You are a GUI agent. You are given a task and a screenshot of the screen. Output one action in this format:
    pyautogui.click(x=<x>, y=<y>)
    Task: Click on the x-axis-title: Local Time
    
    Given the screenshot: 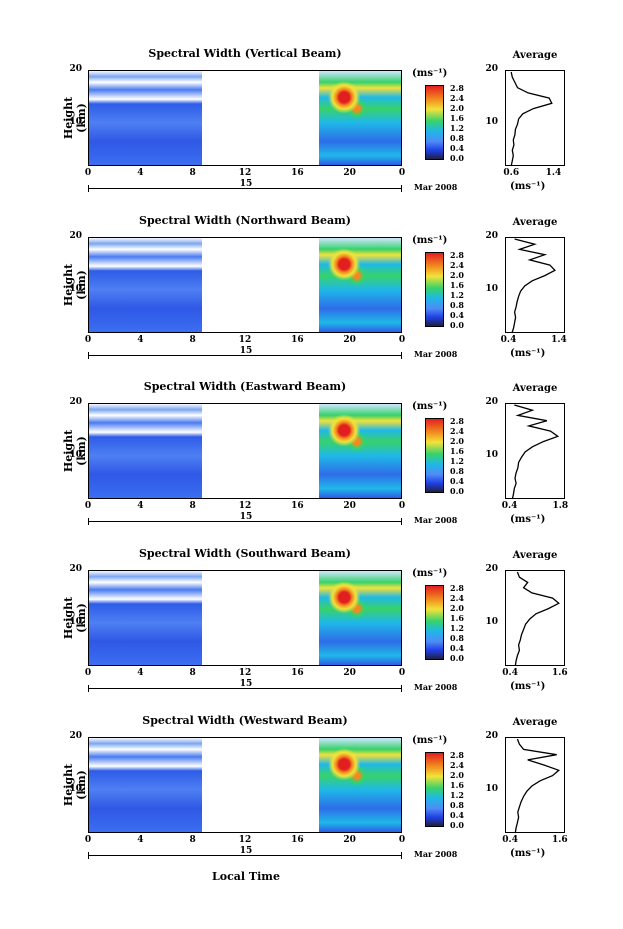 What is the action you would take?
    pyautogui.click(x=246, y=876)
    